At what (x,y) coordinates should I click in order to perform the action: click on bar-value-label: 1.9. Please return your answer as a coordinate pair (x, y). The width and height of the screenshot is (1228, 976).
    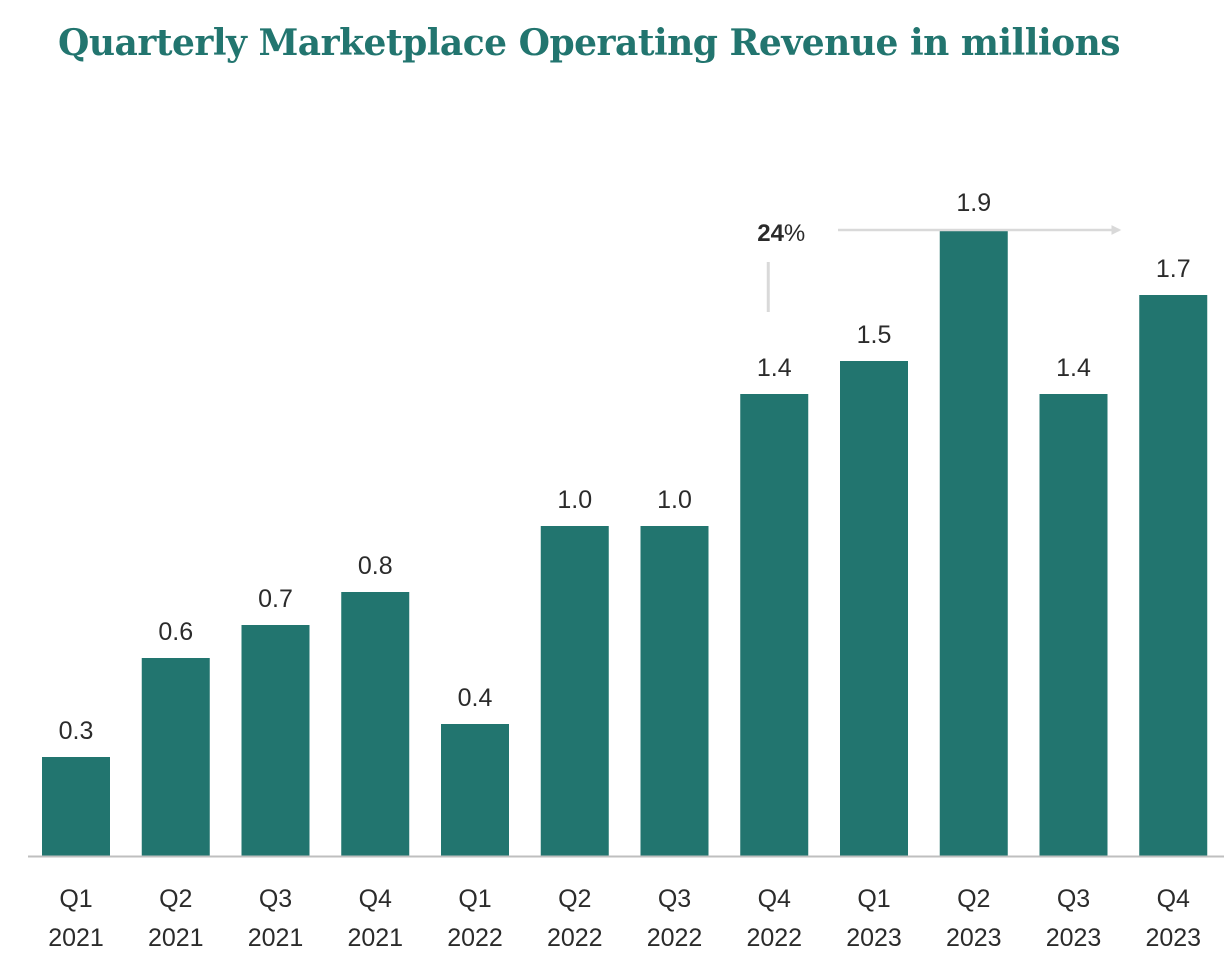
    Looking at the image, I should click on (973, 203).